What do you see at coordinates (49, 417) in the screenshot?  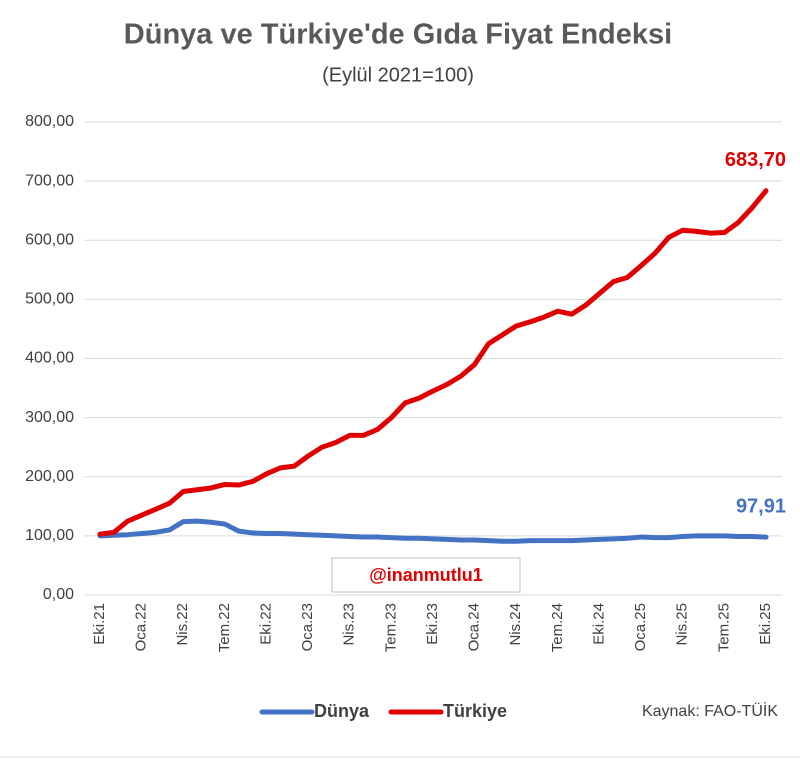 I see `y-tick-label: 300,00` at bounding box center [49, 417].